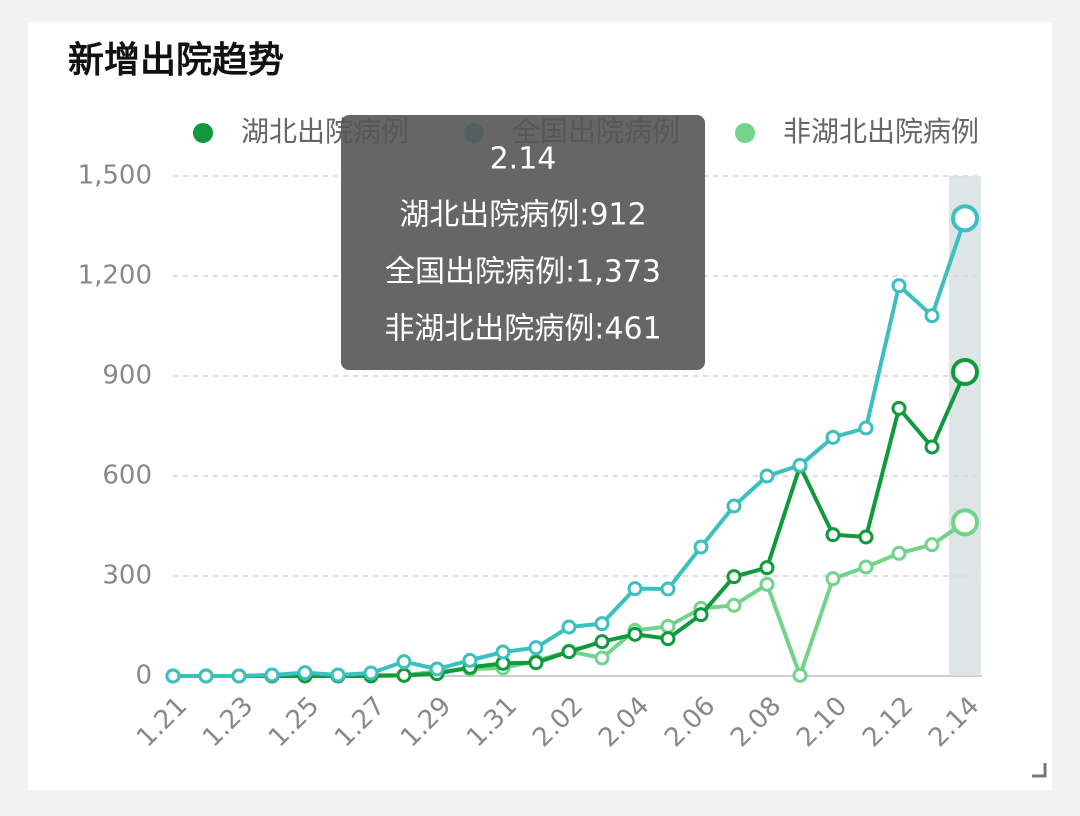  Describe the element at coordinates (881, 131) in the screenshot. I see `legend-label: 非湖北出院病例` at that location.